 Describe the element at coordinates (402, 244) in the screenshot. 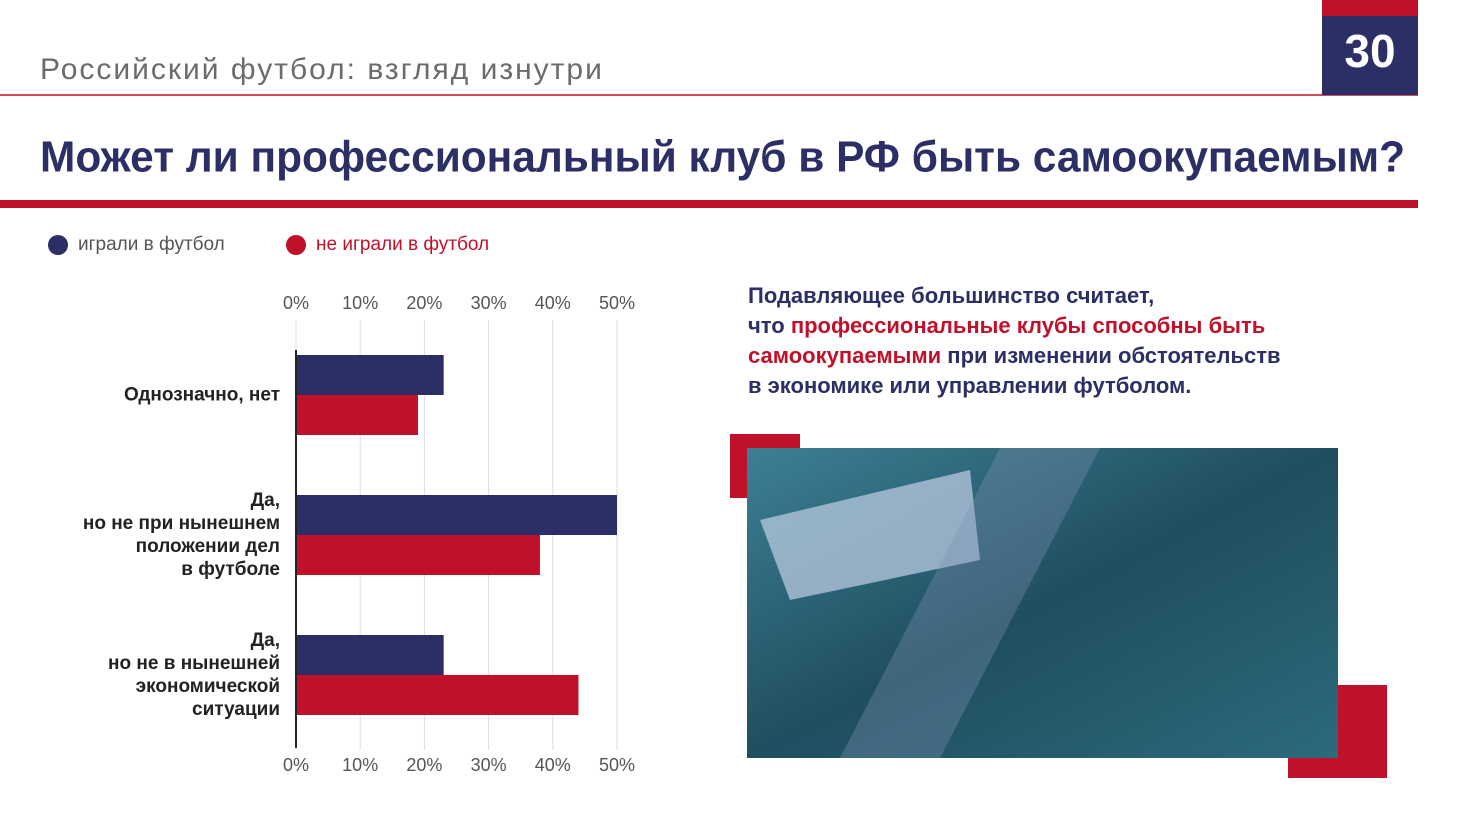

I see `legend-label: не играли в футбол` at that location.